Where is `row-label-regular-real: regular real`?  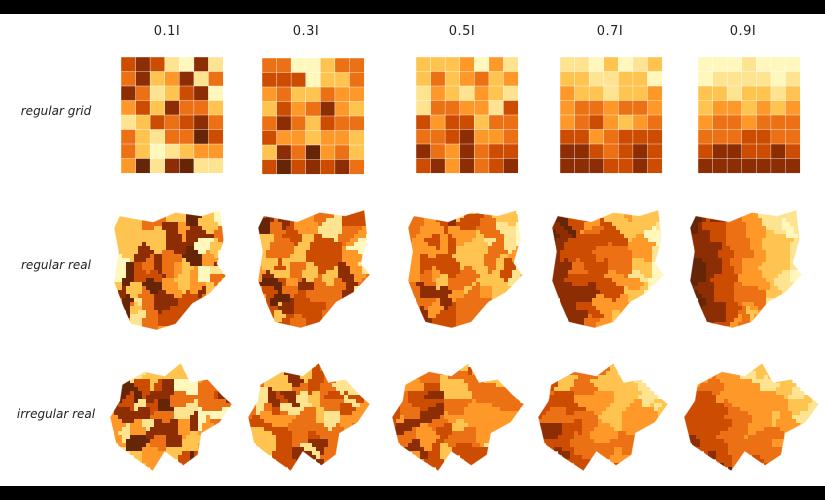 row-label-regular-real: regular real is located at coordinates (56, 265).